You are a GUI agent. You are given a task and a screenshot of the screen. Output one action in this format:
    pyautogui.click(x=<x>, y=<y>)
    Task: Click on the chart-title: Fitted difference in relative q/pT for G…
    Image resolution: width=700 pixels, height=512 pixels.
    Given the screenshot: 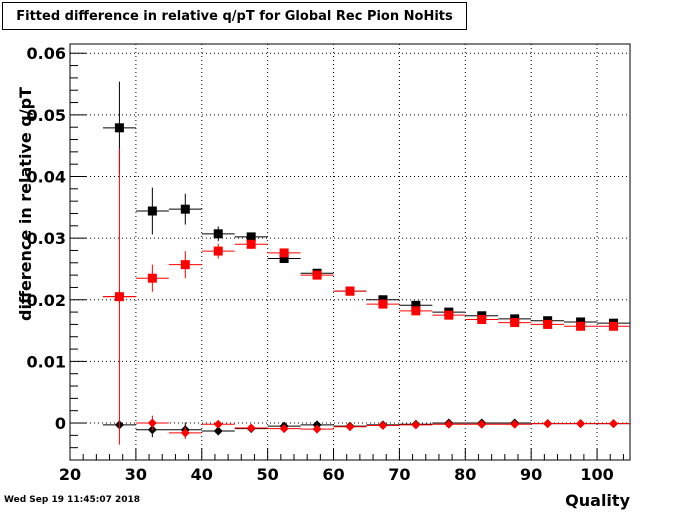 What is the action you would take?
    pyautogui.click(x=234, y=16)
    